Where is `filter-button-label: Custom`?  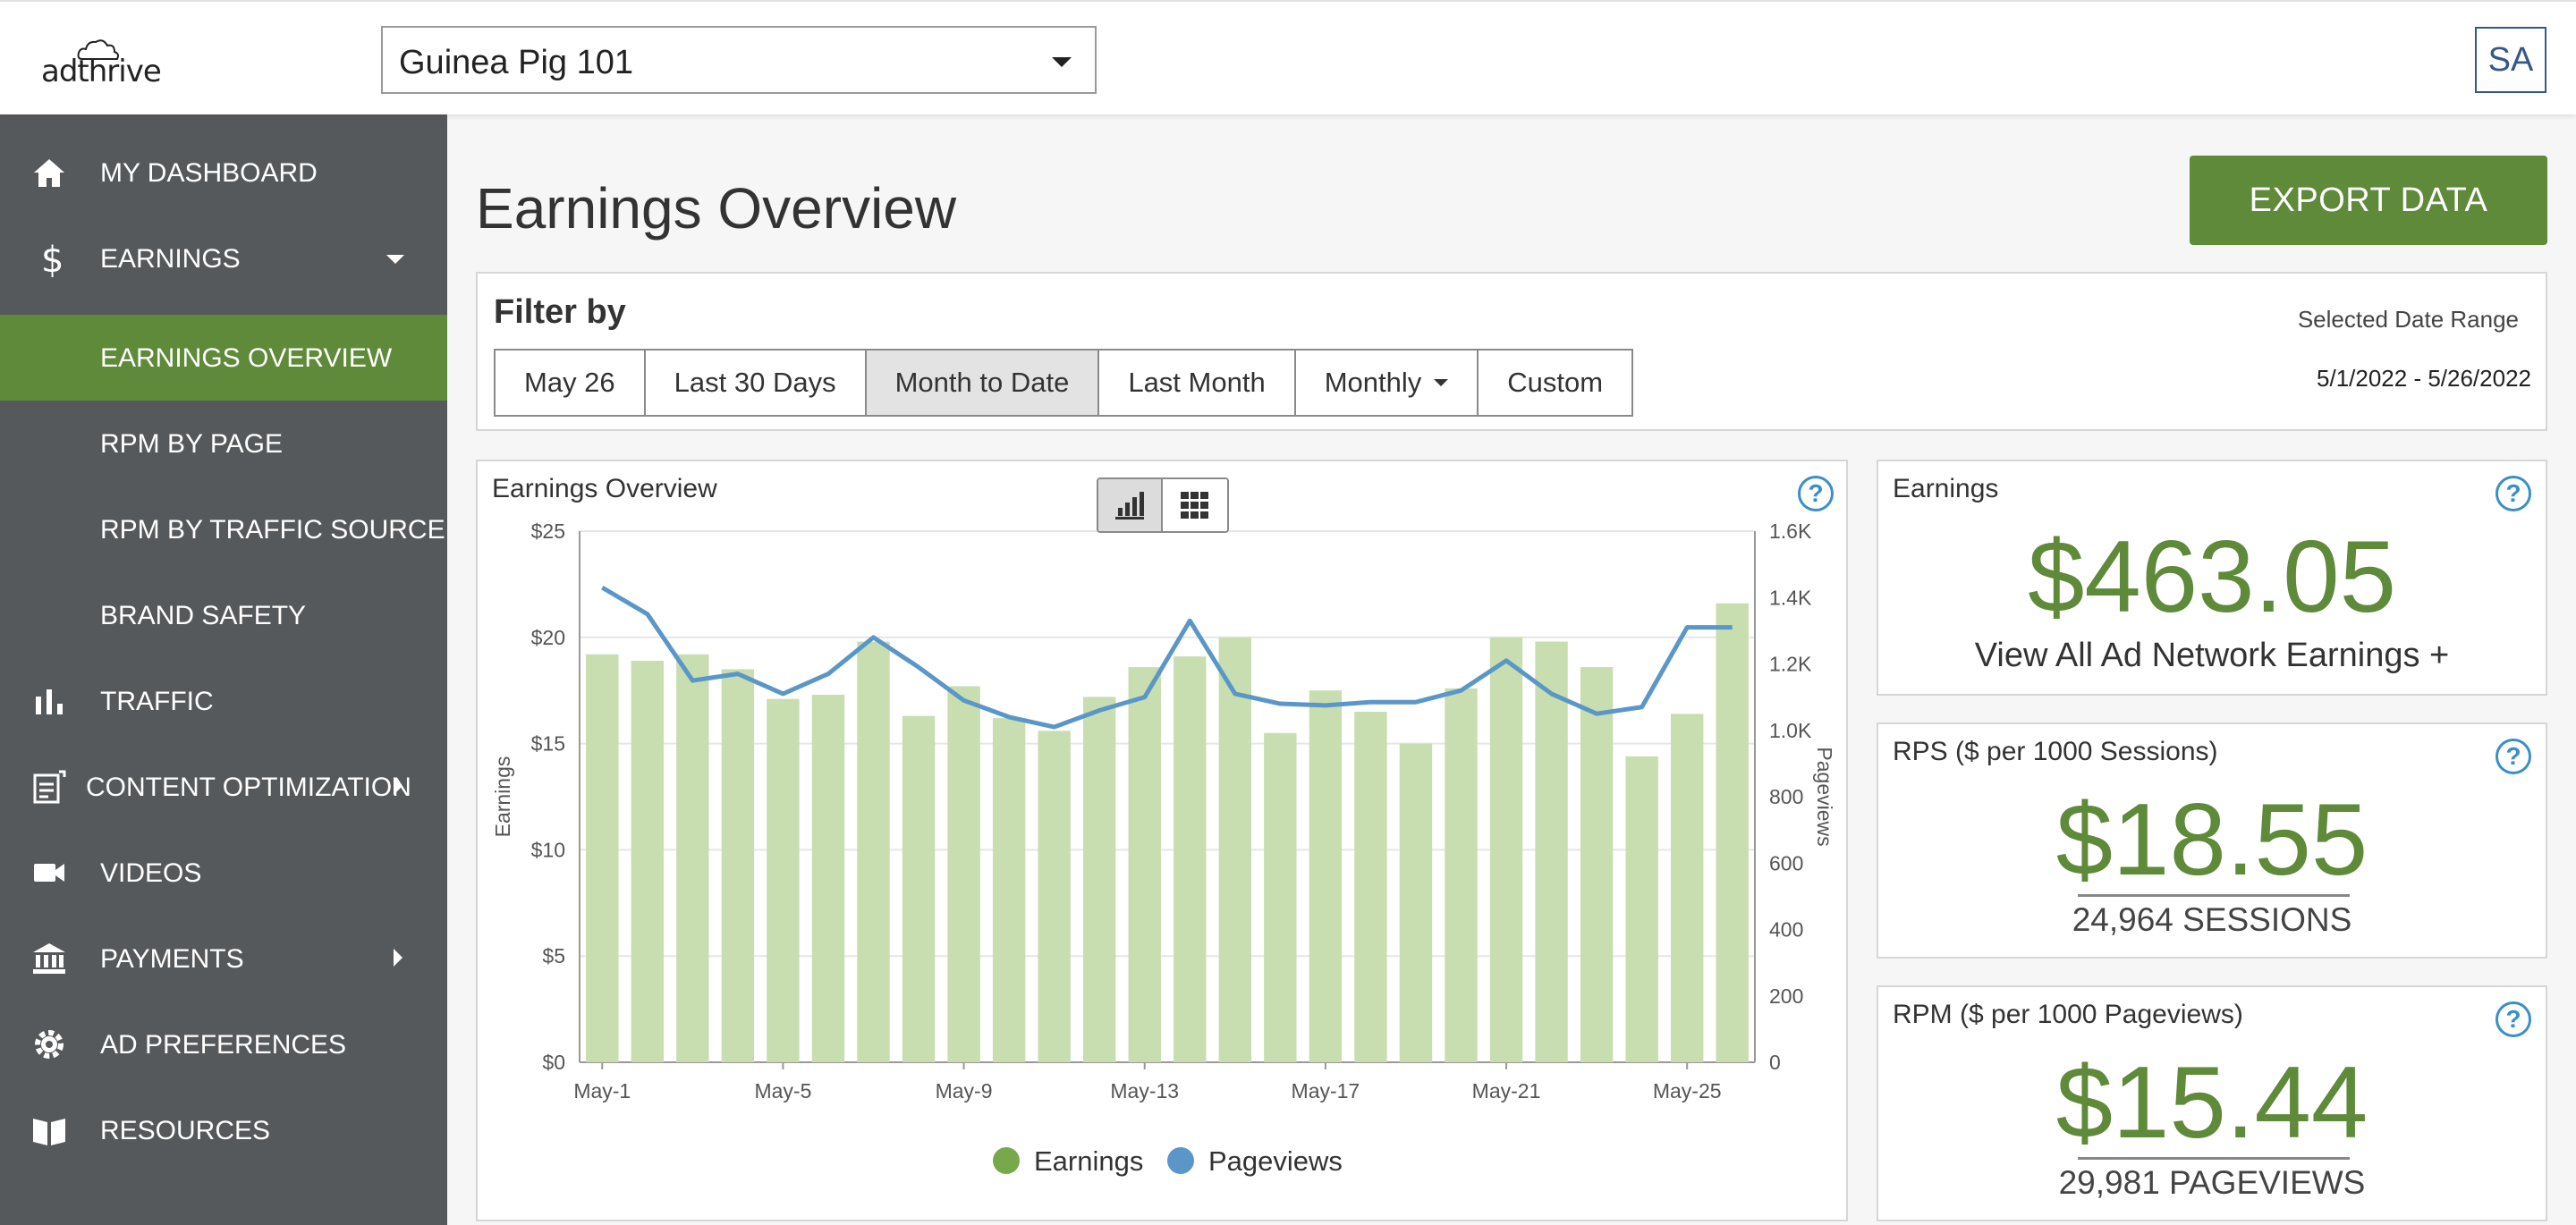 filter-button-label: Custom is located at coordinates (1555, 383).